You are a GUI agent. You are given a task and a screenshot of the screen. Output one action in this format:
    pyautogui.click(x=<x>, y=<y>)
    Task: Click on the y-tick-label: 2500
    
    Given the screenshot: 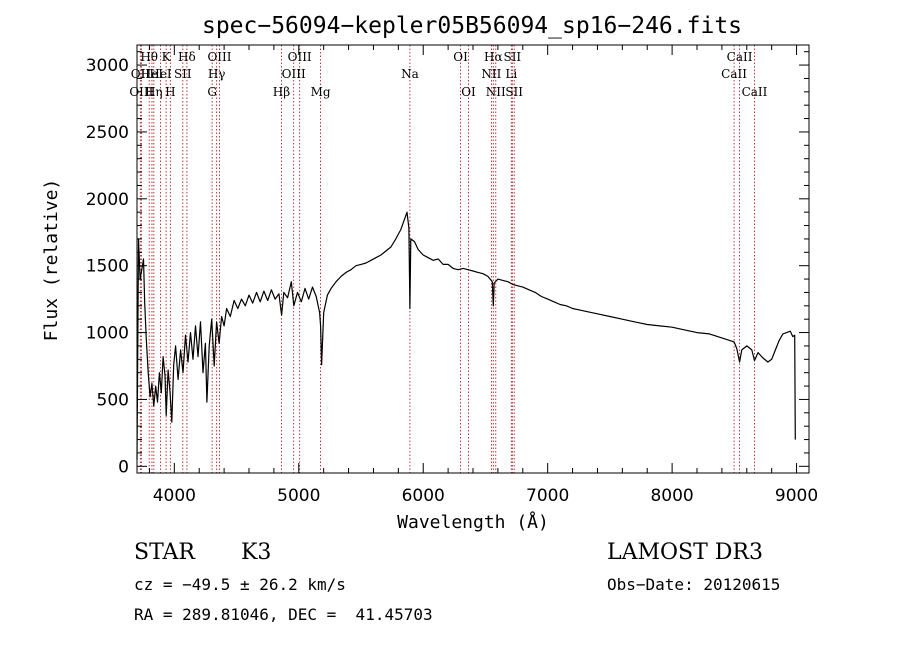 What is the action you would take?
    pyautogui.click(x=107, y=133)
    